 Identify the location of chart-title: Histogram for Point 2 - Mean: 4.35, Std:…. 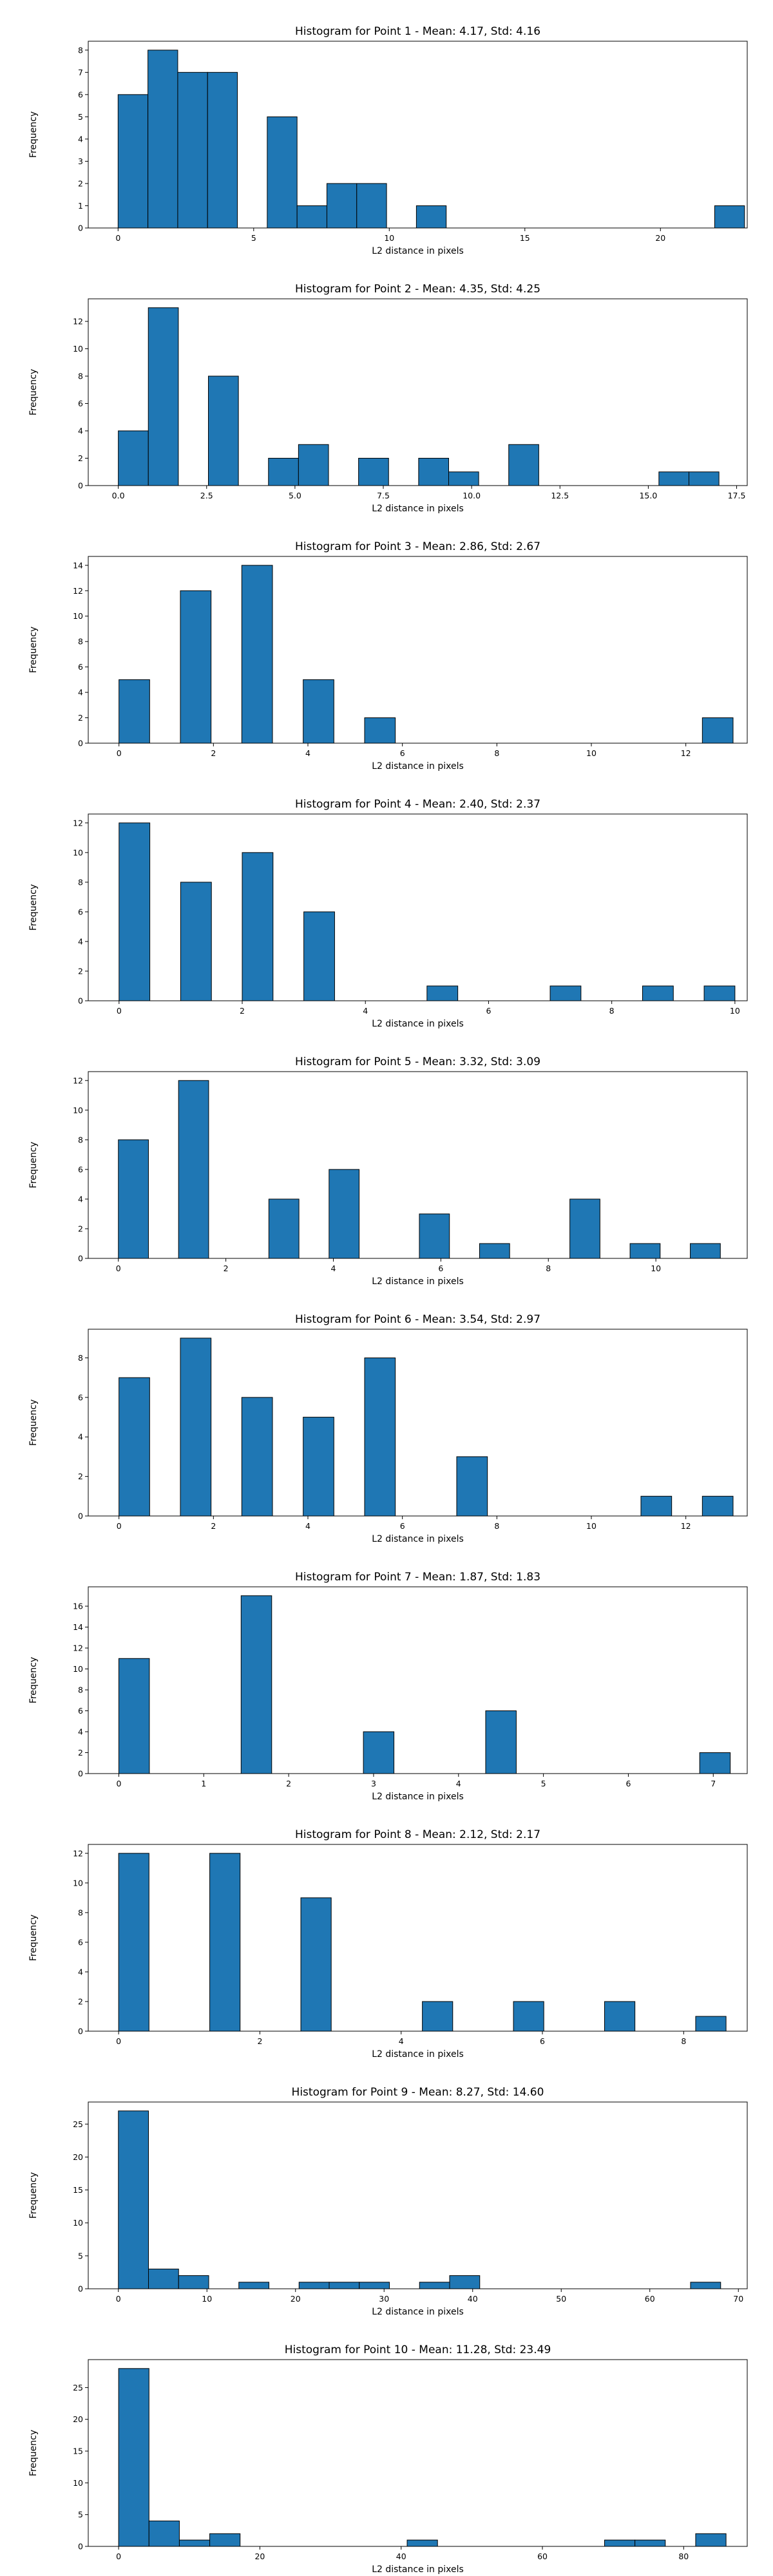
(417, 289).